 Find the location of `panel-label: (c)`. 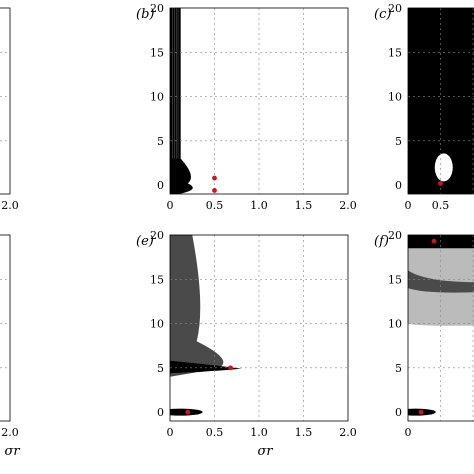

panel-label: (c) is located at coordinates (382, 14).